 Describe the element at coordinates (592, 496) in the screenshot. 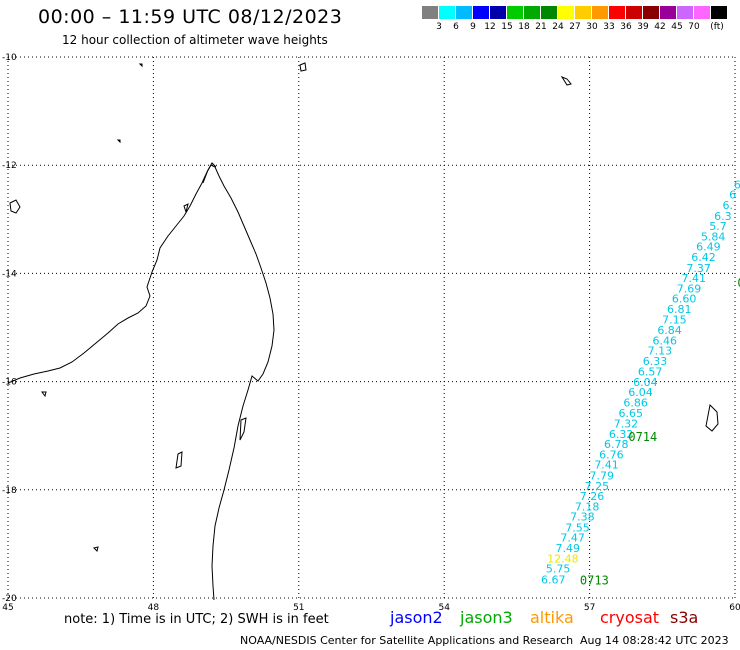

I see `track-value-label: 7.26` at that location.